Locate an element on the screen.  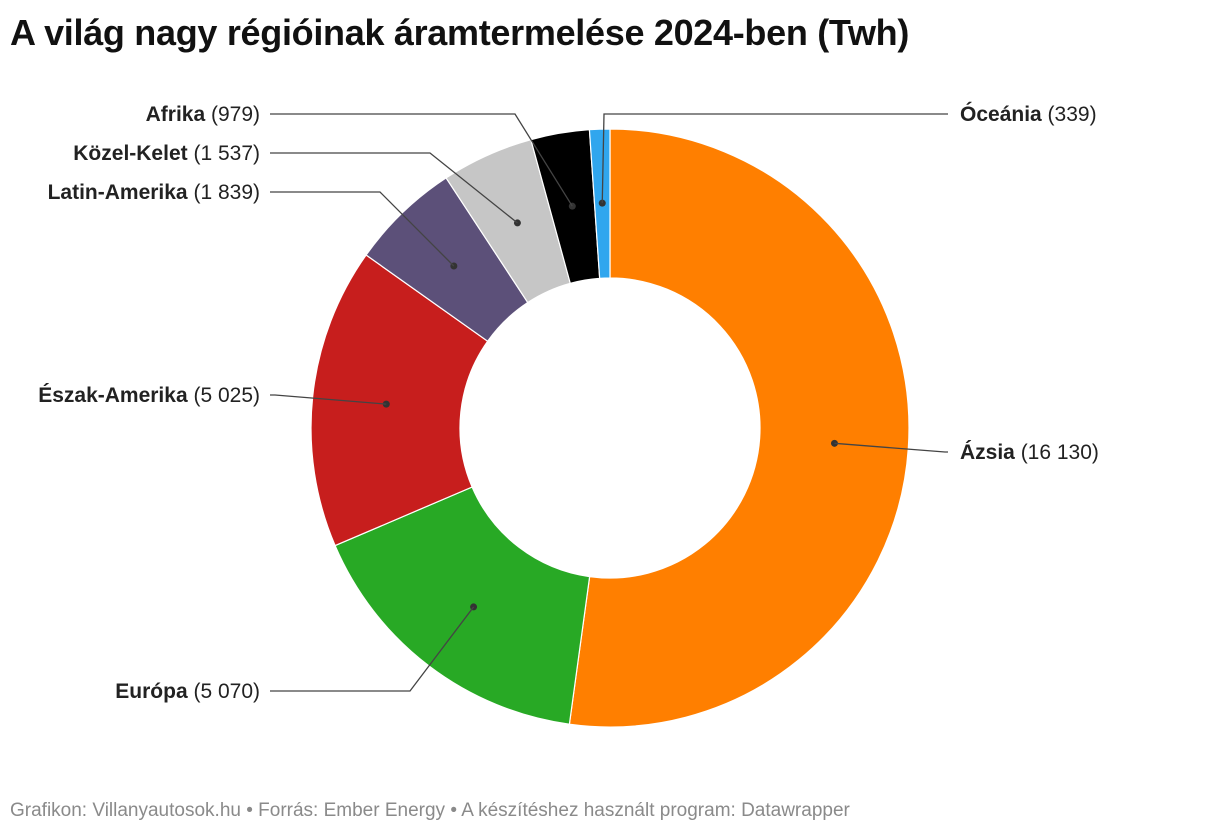
leader-line-latin-amerika is located at coordinates (362, 229).